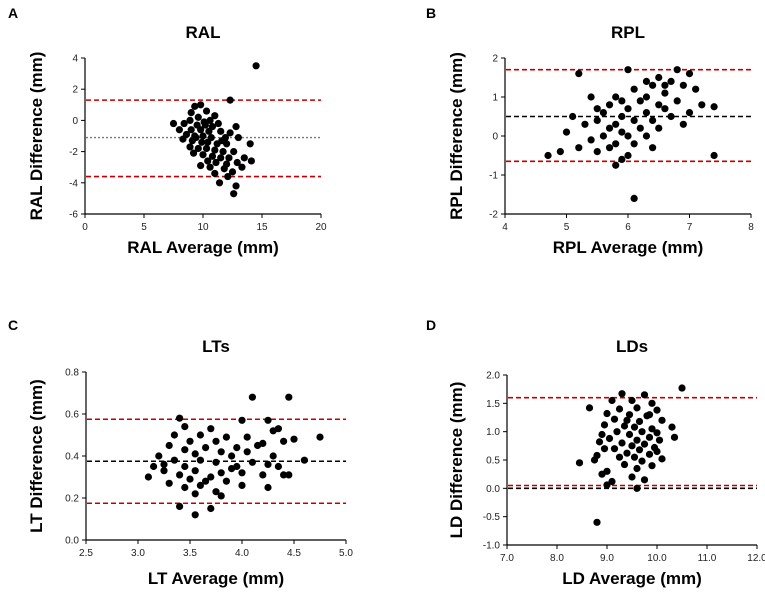 This screenshot has height=595, width=765. I want to click on y-tick-label: -2, so click(493, 215).